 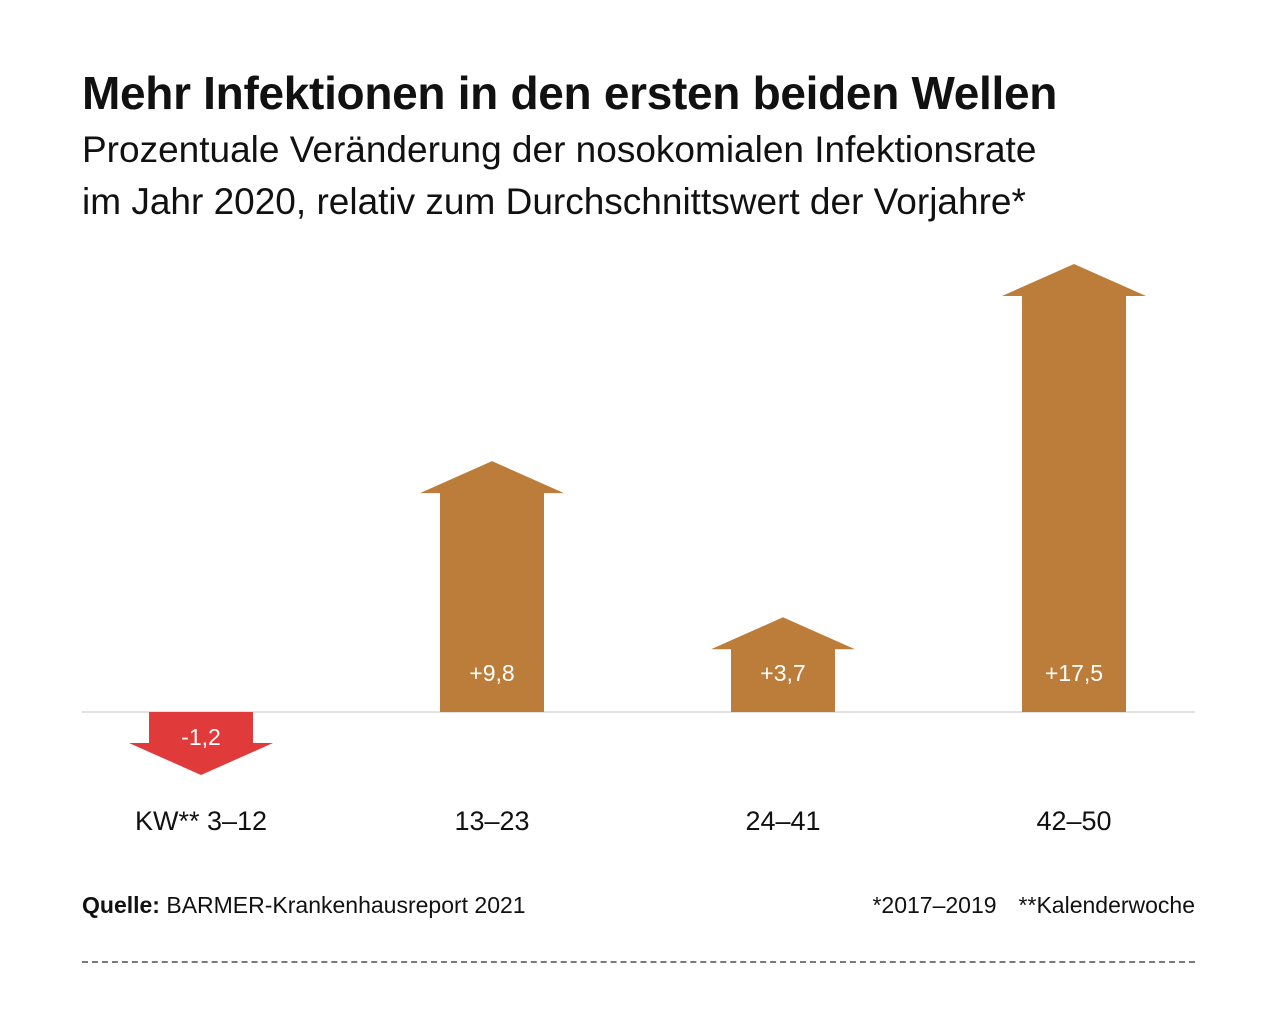 I want to click on source-text: BARMER-Krankenhausreport 2021, so click(x=342, y=905).